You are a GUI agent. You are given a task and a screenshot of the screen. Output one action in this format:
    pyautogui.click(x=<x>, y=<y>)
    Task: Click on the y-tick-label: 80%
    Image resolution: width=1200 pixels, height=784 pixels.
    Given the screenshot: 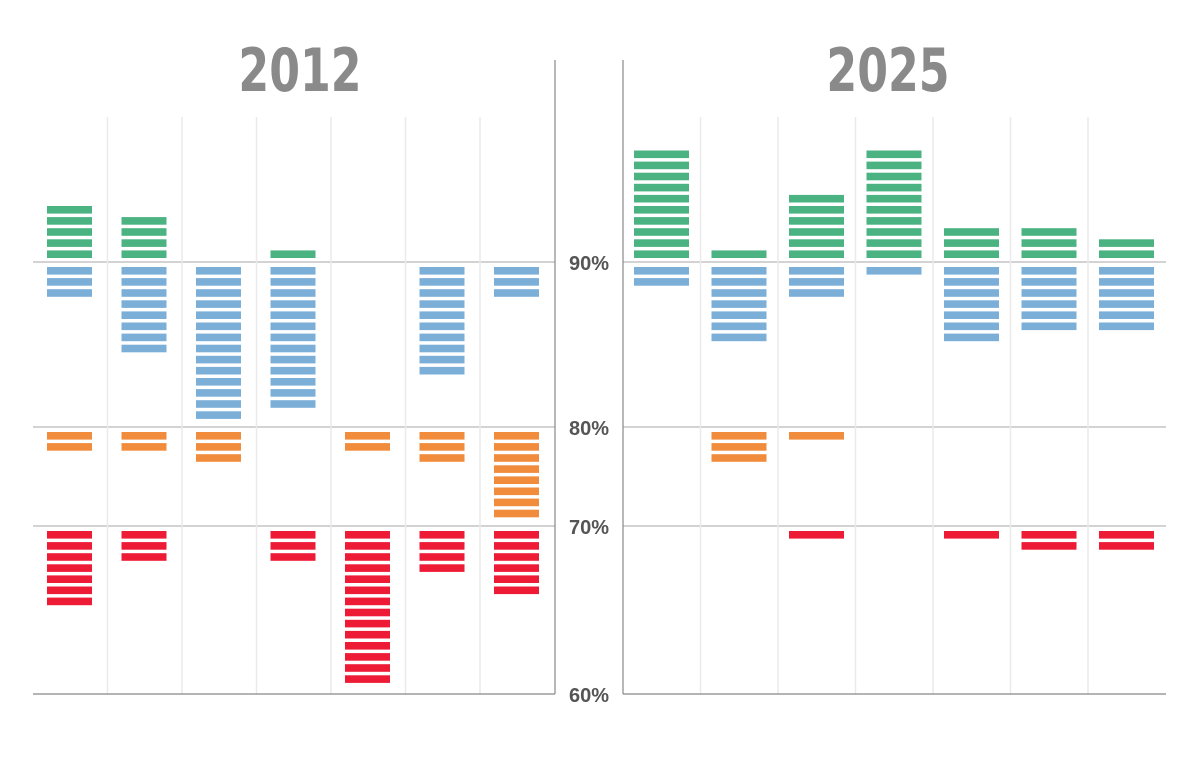 What is the action you would take?
    pyautogui.click(x=589, y=429)
    